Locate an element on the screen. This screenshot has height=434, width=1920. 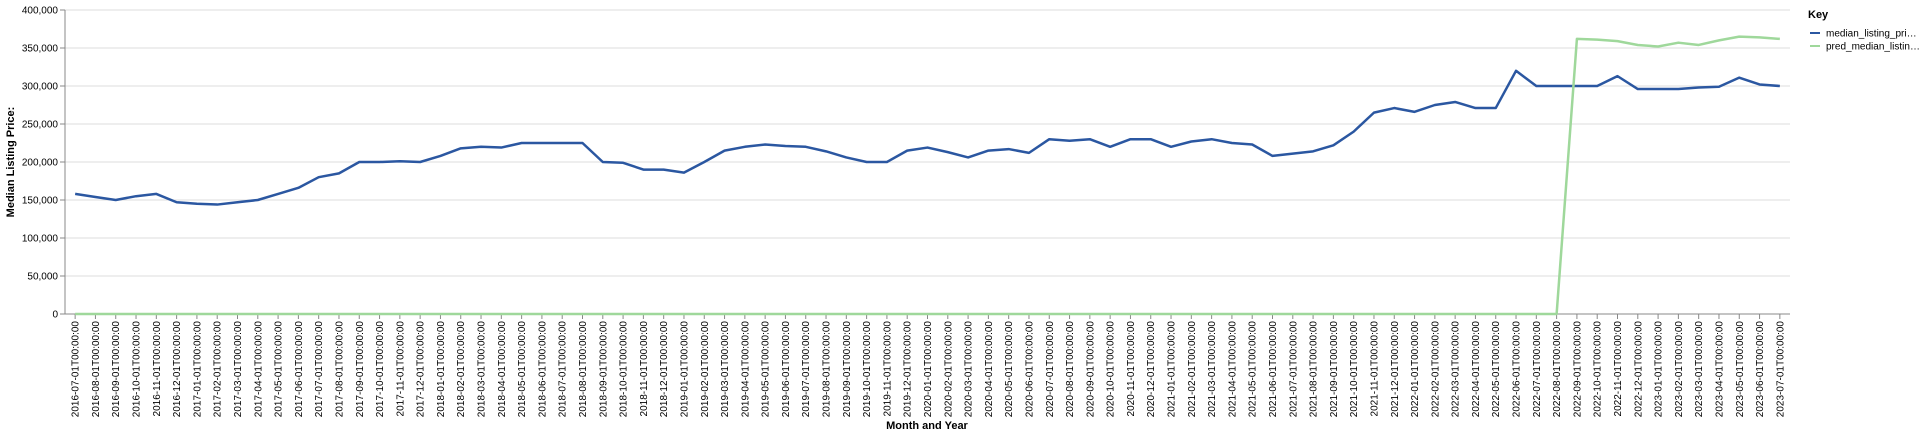
legend-title: Key is located at coordinates (1818, 15).